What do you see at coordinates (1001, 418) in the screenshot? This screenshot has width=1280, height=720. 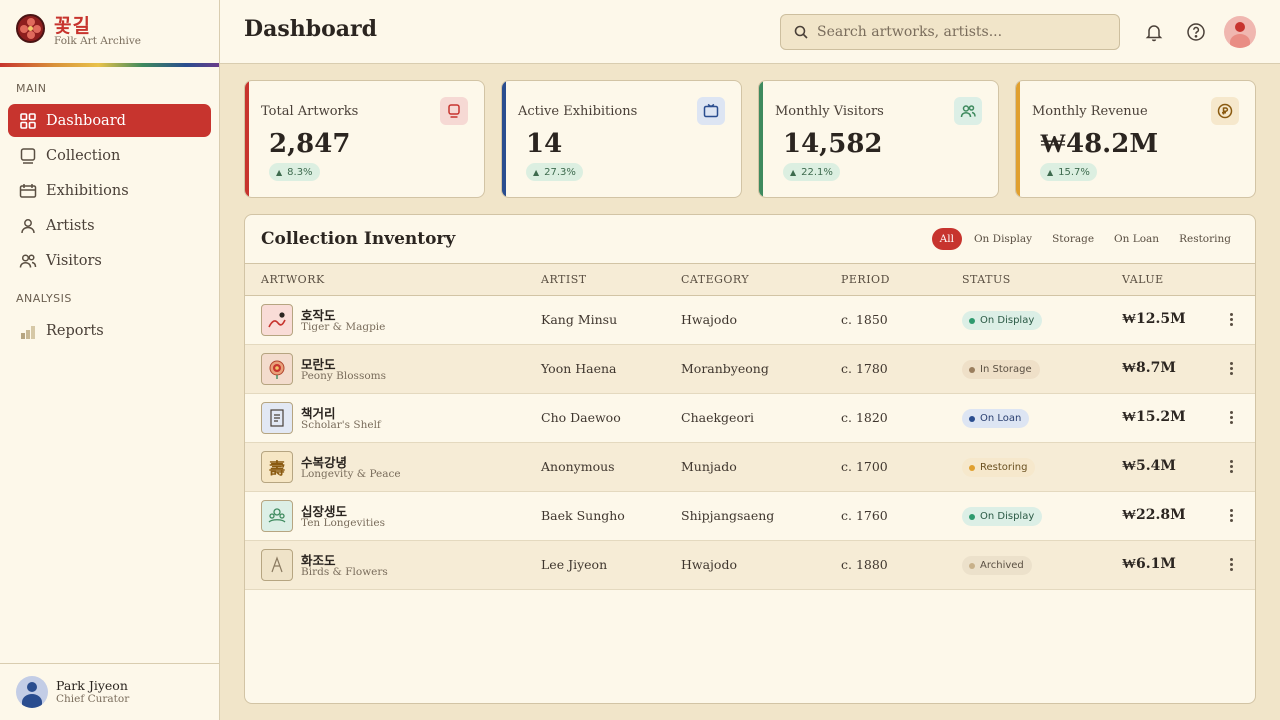 I see `status-label: On Loan` at bounding box center [1001, 418].